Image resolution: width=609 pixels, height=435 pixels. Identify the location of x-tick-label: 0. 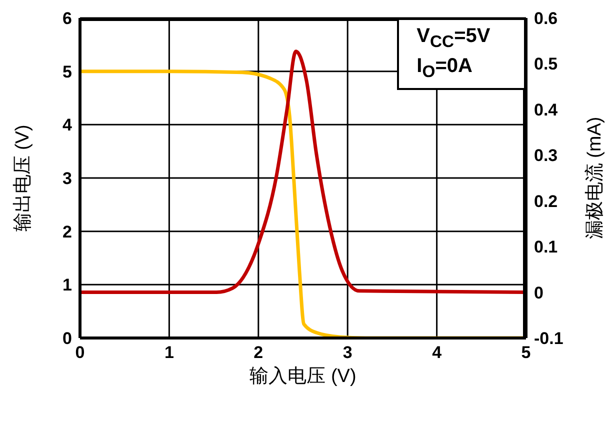
(80, 352).